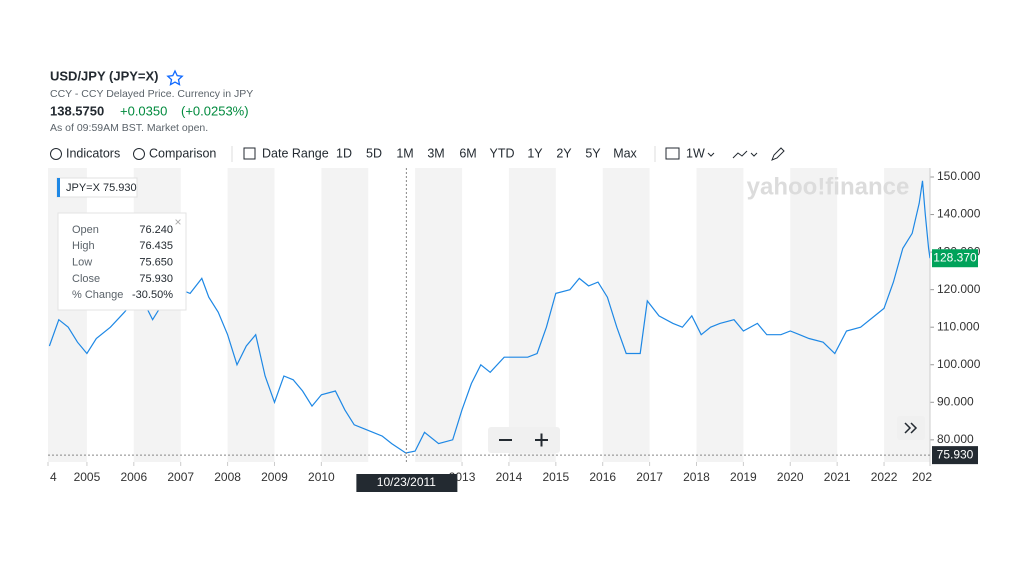 This screenshot has height=581, width=1024. What do you see at coordinates (778, 154) in the screenshot?
I see `draw-icon` at bounding box center [778, 154].